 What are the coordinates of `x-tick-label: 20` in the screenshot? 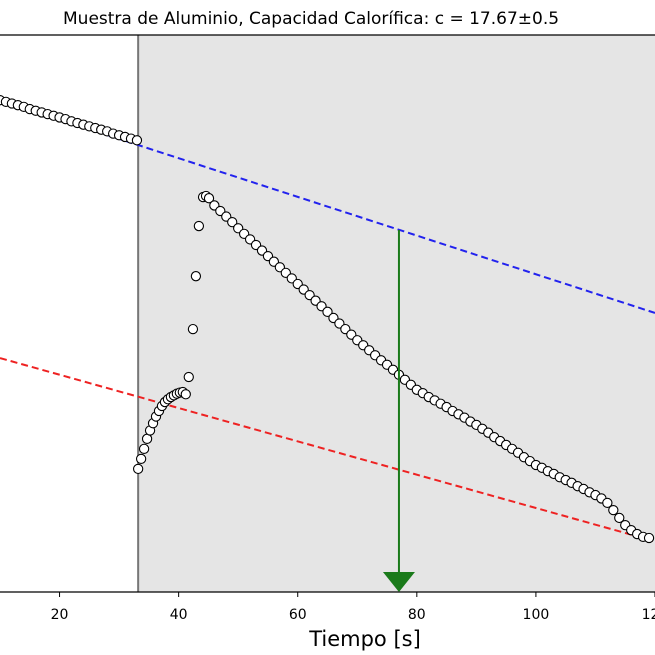 It's located at (60, 615).